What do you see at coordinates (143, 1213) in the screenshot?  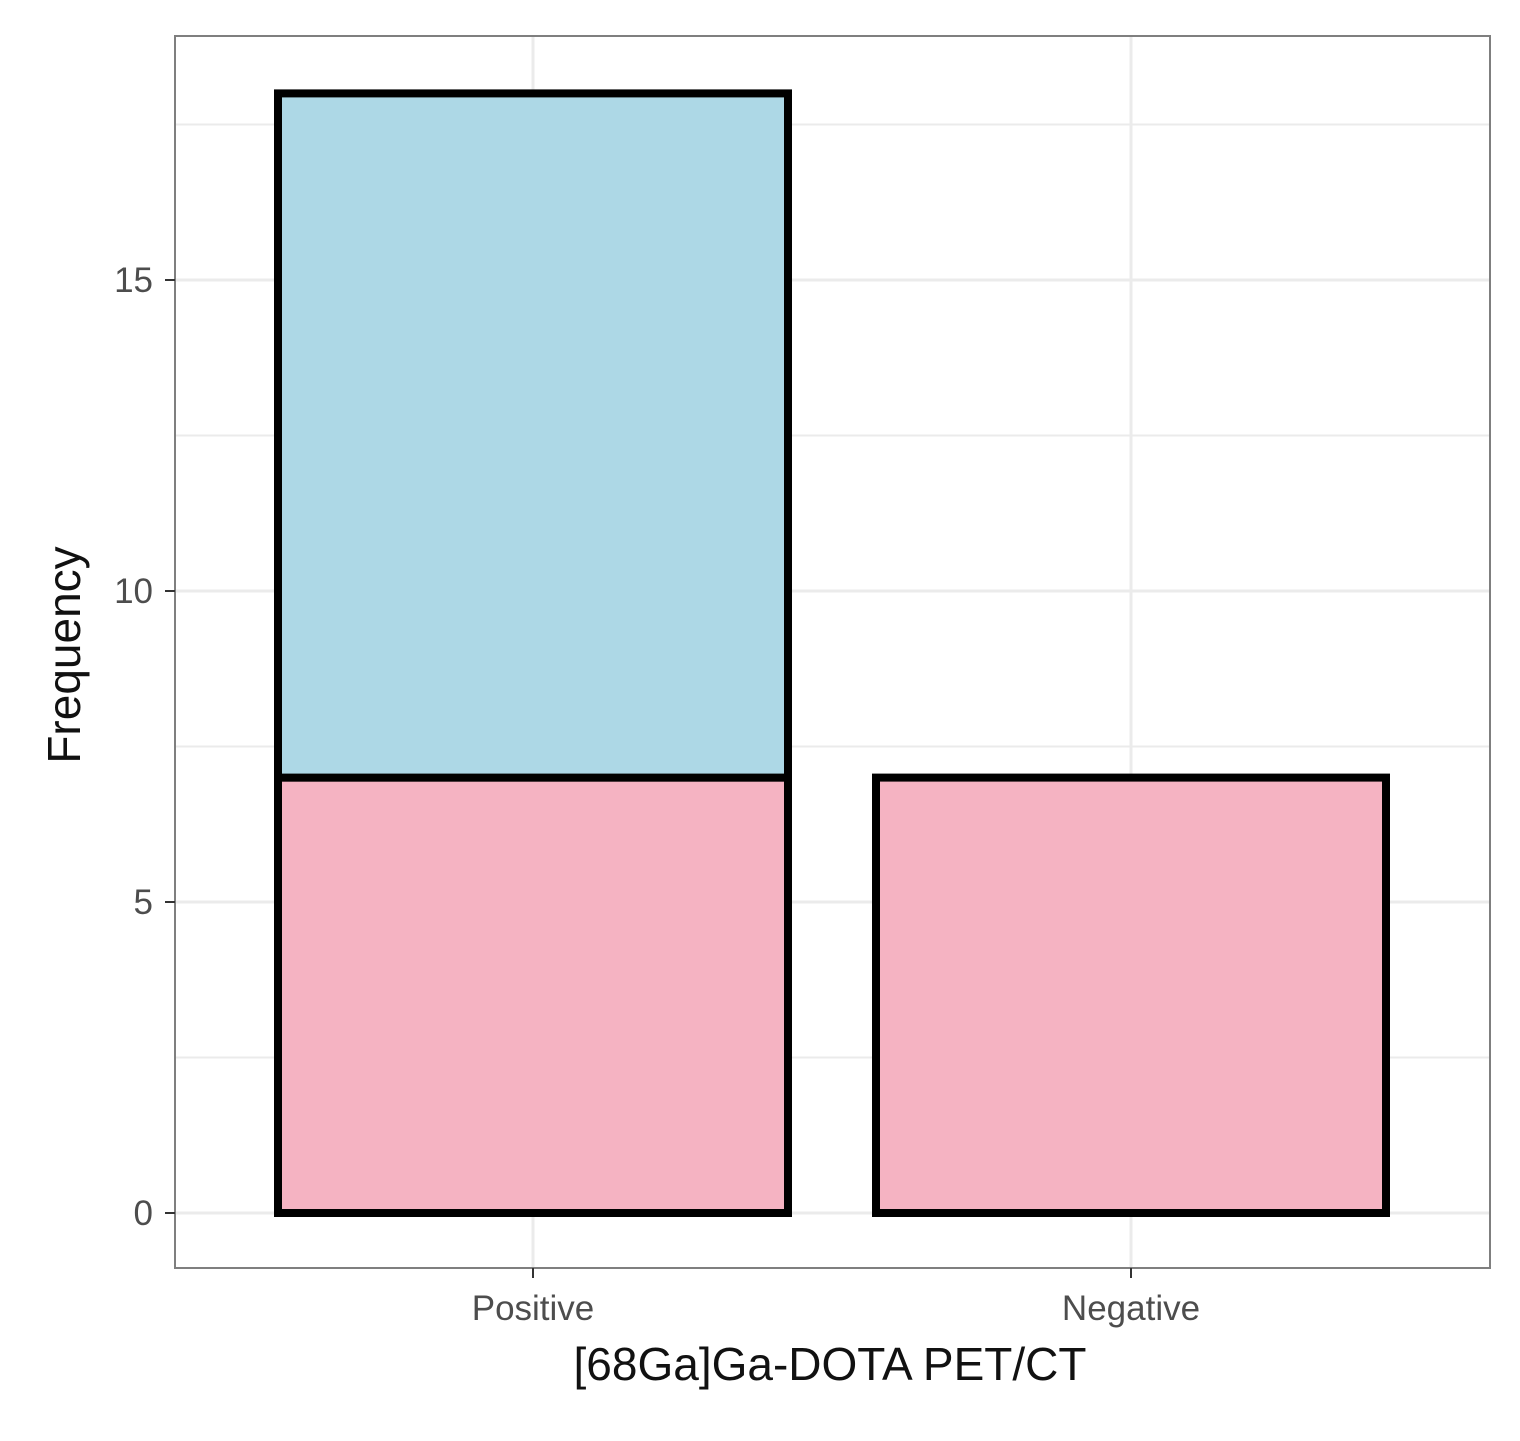 I see `y-tick-label: 0` at bounding box center [143, 1213].